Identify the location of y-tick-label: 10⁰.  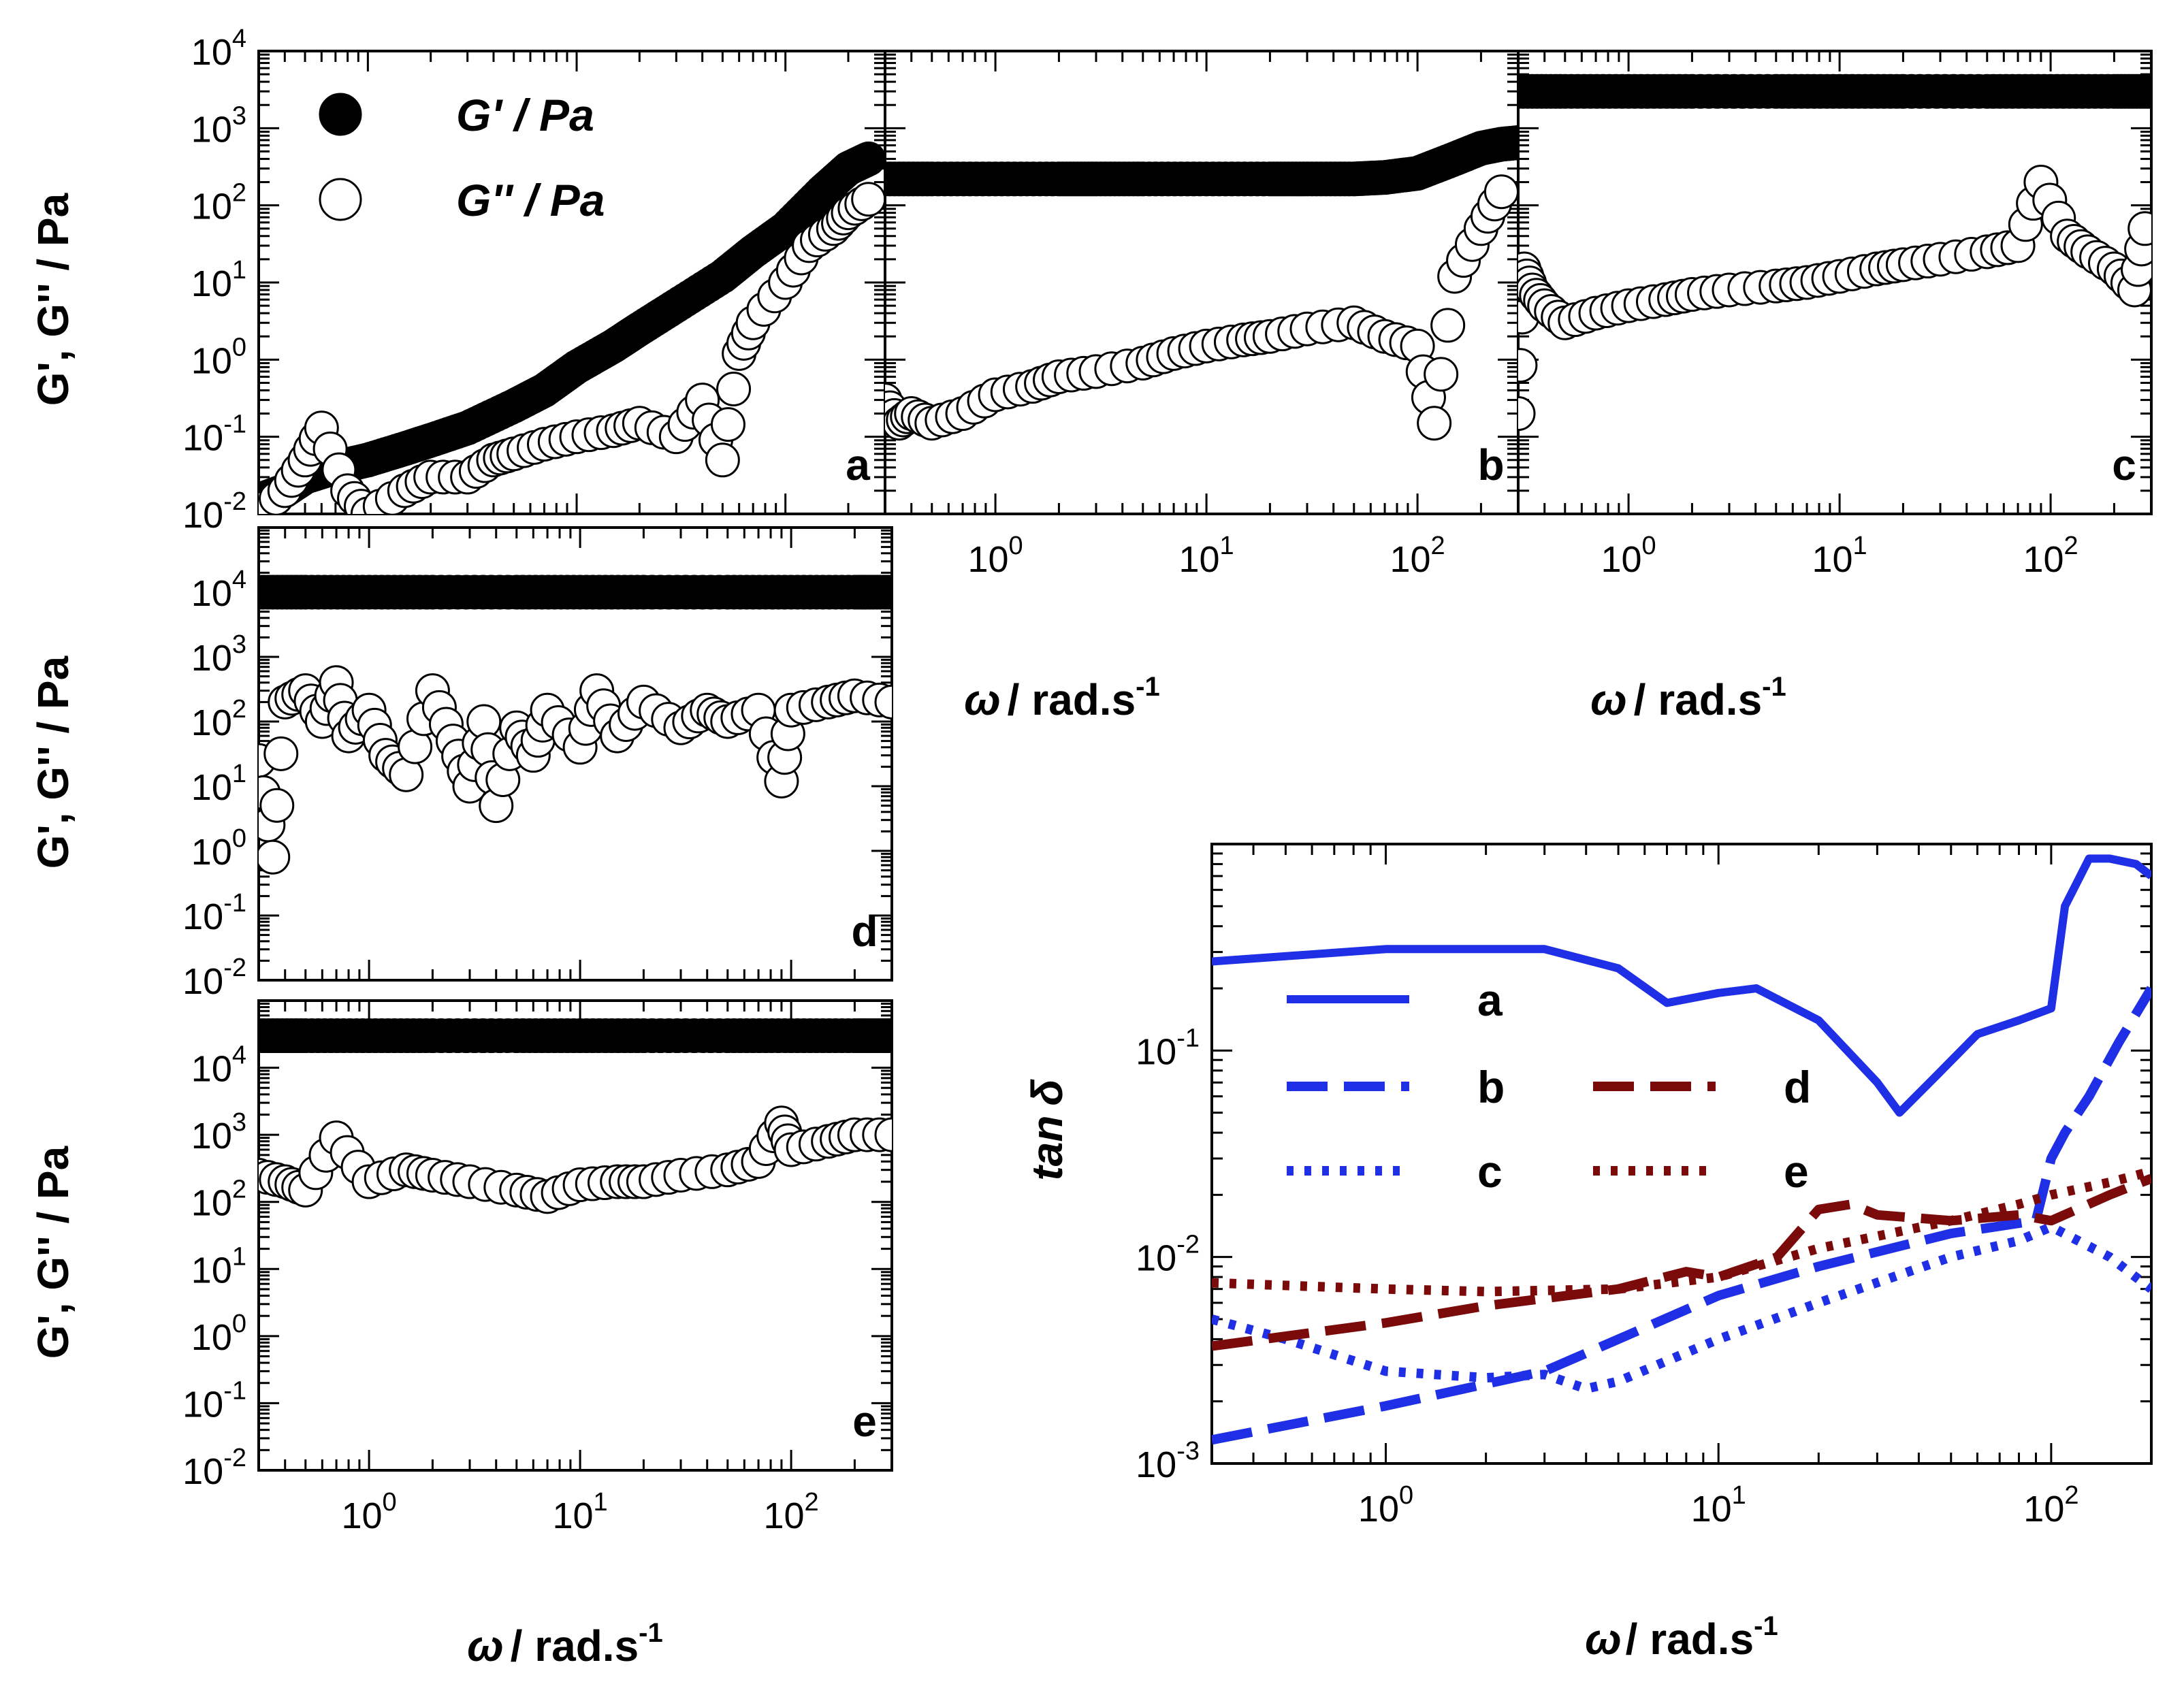
(219, 1334).